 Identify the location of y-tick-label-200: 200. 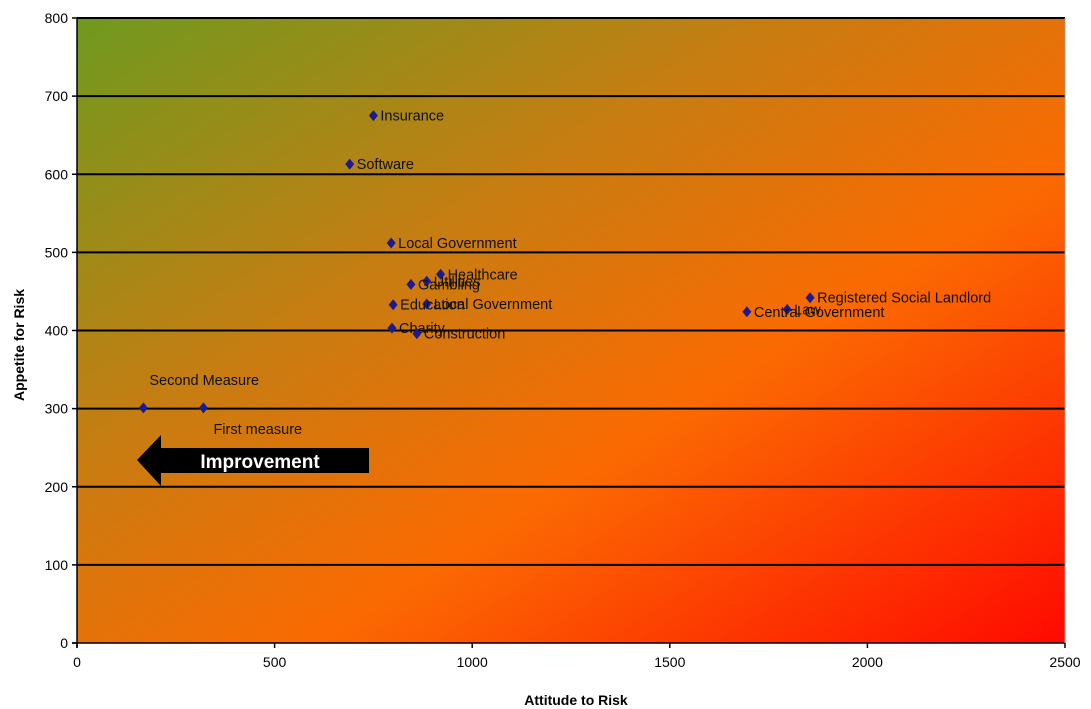
(57, 487).